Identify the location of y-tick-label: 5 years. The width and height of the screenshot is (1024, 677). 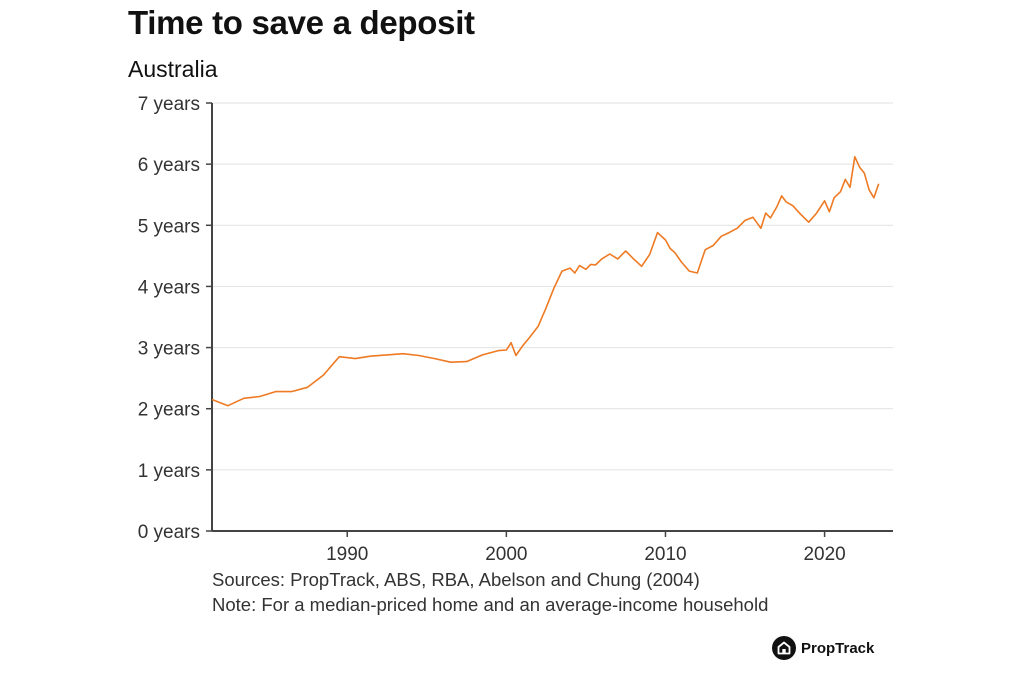
(169, 226).